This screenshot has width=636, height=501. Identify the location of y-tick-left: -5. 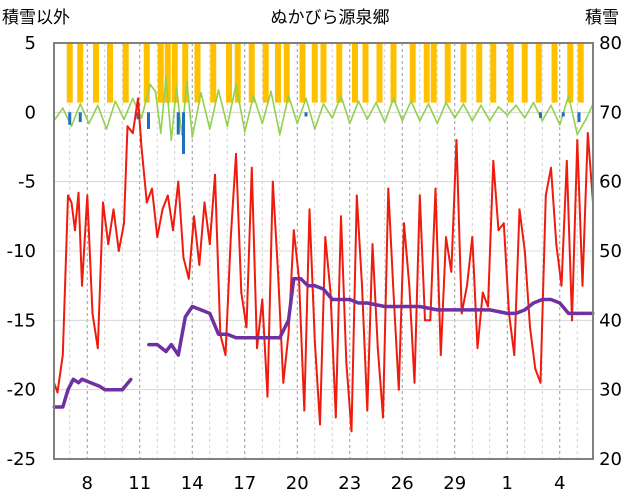
(27, 182).